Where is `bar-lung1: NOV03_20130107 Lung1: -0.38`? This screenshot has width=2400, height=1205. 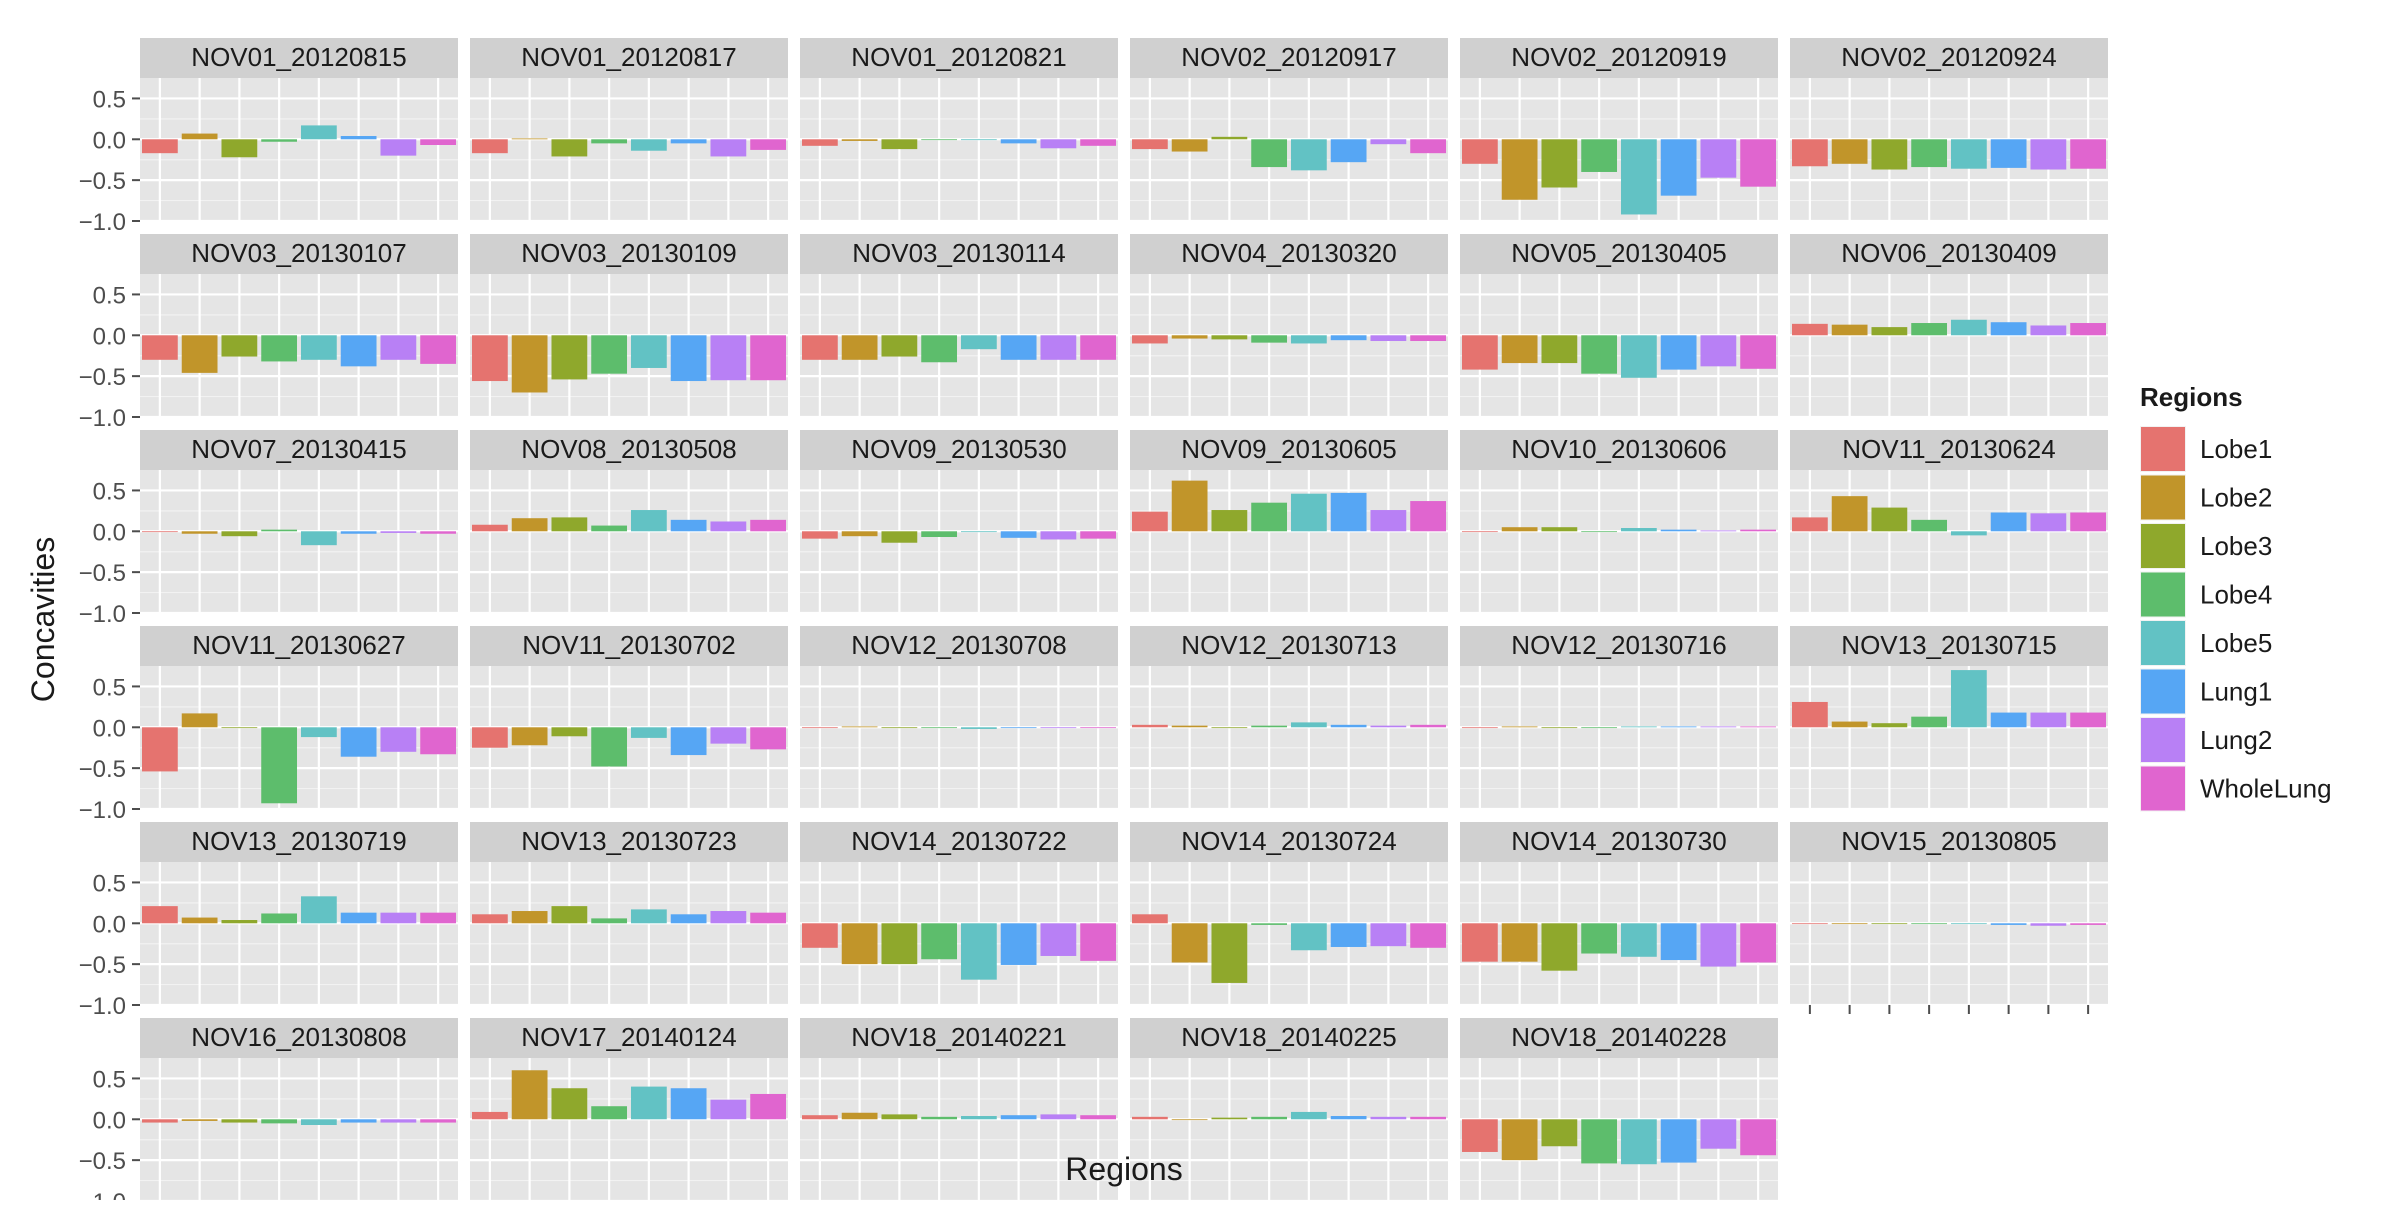 bar-lung1: NOV03_20130107 Lung1: -0.38 is located at coordinates (359, 350).